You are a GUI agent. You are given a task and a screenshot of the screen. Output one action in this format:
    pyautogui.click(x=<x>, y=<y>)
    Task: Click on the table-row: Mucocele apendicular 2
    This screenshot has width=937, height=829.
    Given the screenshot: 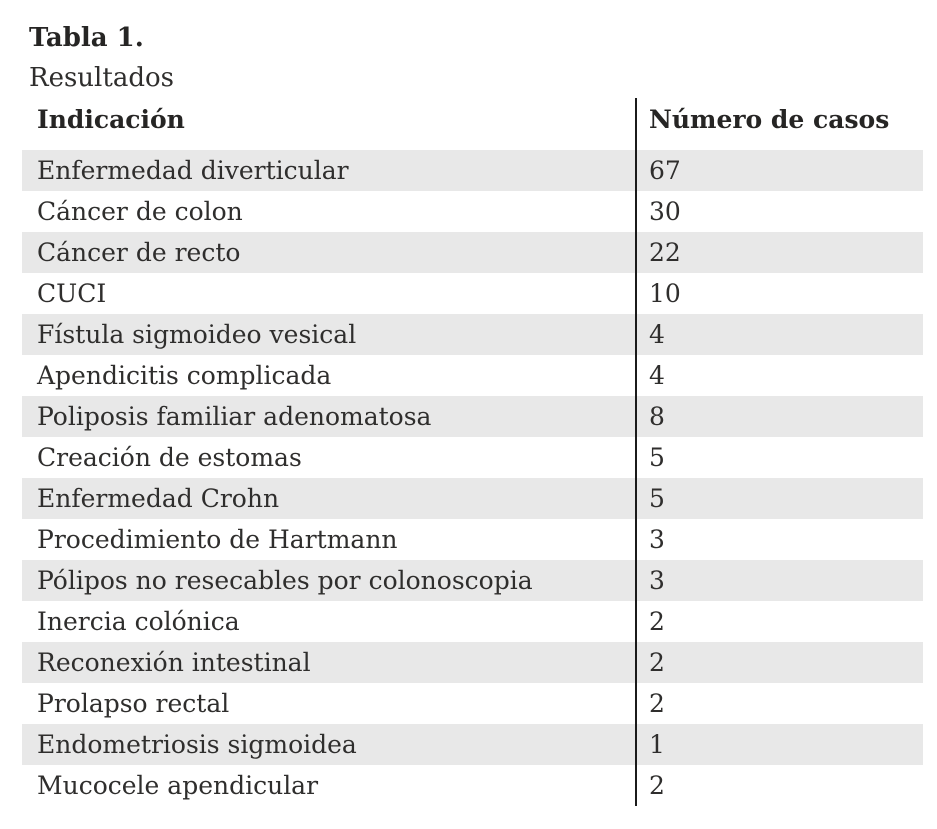 What is the action you would take?
    pyautogui.click(x=472, y=785)
    